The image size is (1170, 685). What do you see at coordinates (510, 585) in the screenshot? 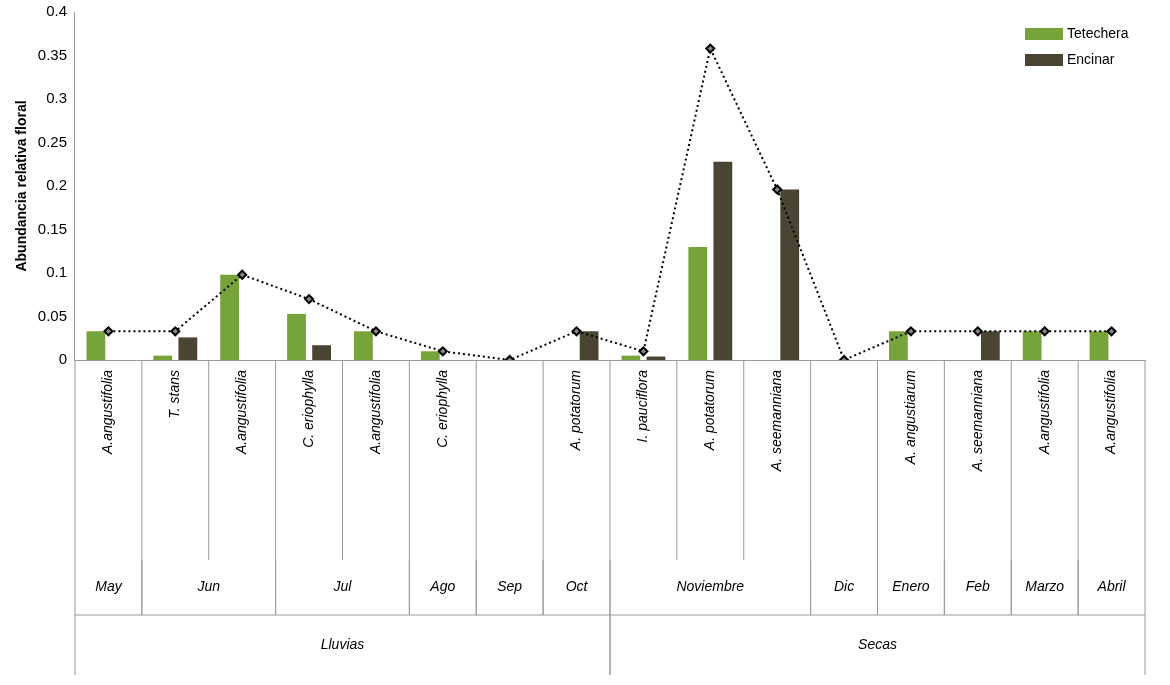
I see `text: Sep` at bounding box center [510, 585].